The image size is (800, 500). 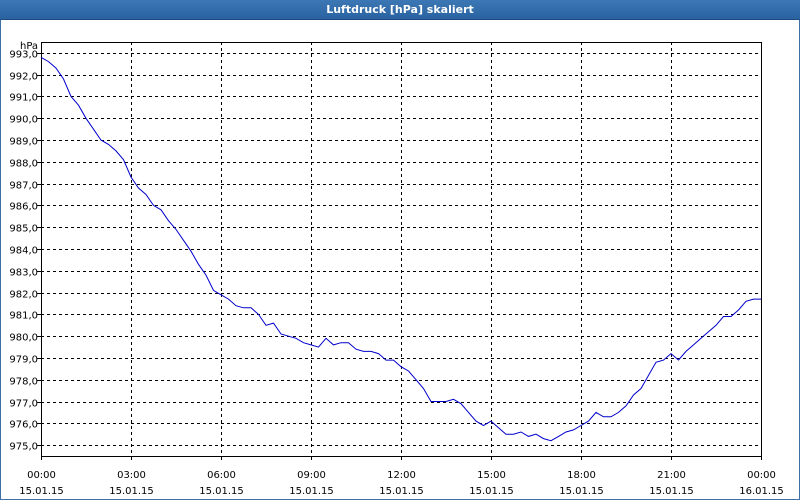 What do you see at coordinates (23, 186) in the screenshot?
I see `y-tick-label: 987,0` at bounding box center [23, 186].